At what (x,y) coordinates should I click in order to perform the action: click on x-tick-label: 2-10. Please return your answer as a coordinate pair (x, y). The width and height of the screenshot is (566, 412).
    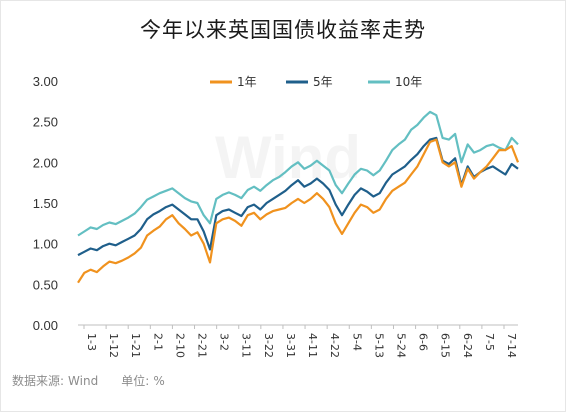
    Looking at the image, I should click on (179, 345).